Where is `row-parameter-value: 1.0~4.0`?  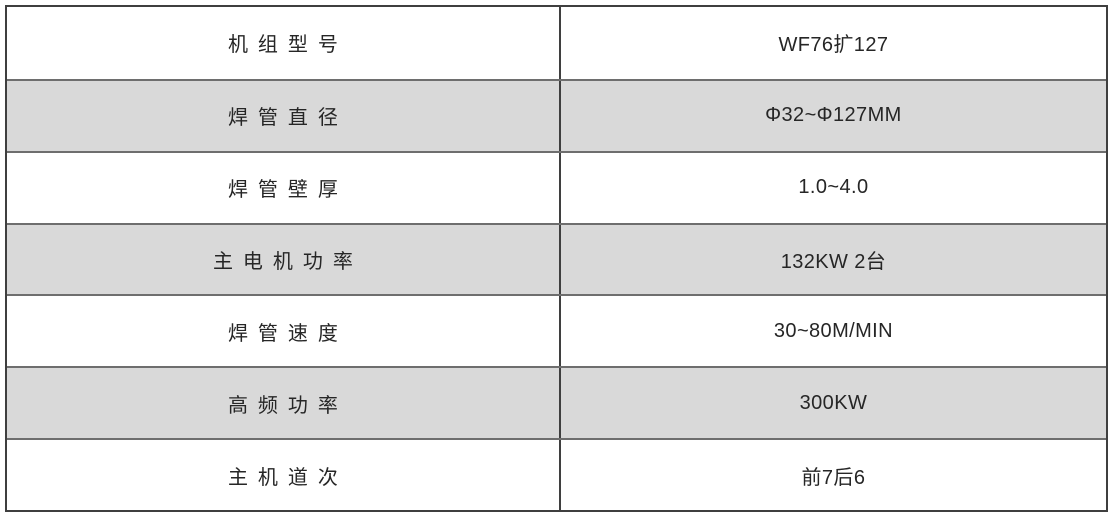 row-parameter-value: 1.0~4.0 is located at coordinates (833, 187).